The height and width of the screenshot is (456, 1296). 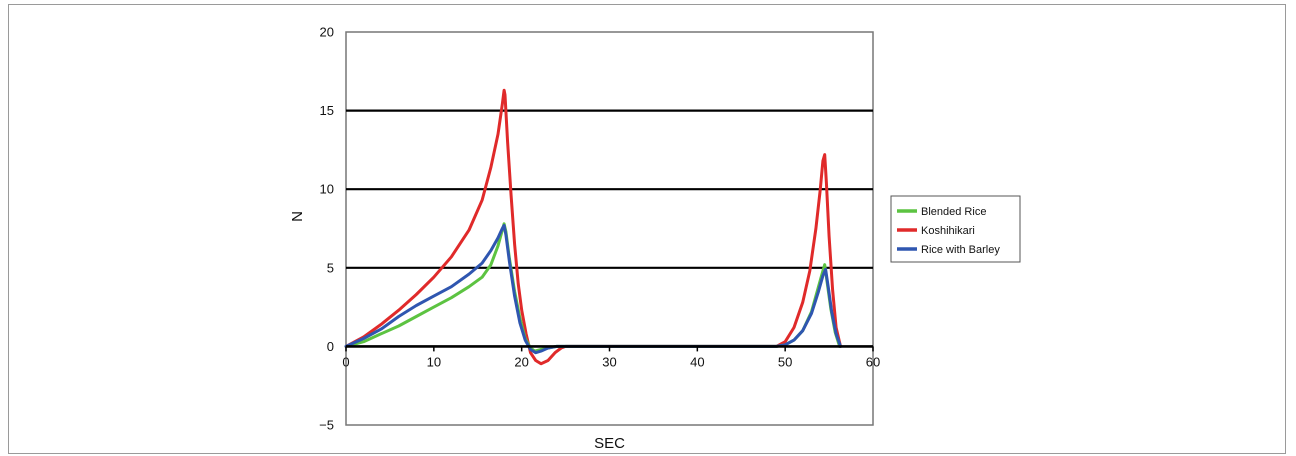 What do you see at coordinates (330, 346) in the screenshot?
I see `y-tick-label: 0` at bounding box center [330, 346].